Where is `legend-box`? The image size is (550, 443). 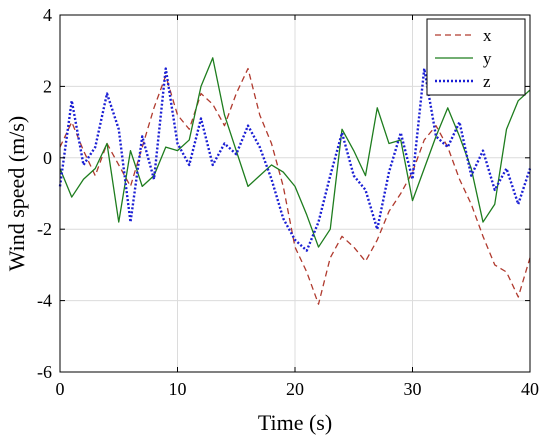 legend-box is located at coordinates (476, 57).